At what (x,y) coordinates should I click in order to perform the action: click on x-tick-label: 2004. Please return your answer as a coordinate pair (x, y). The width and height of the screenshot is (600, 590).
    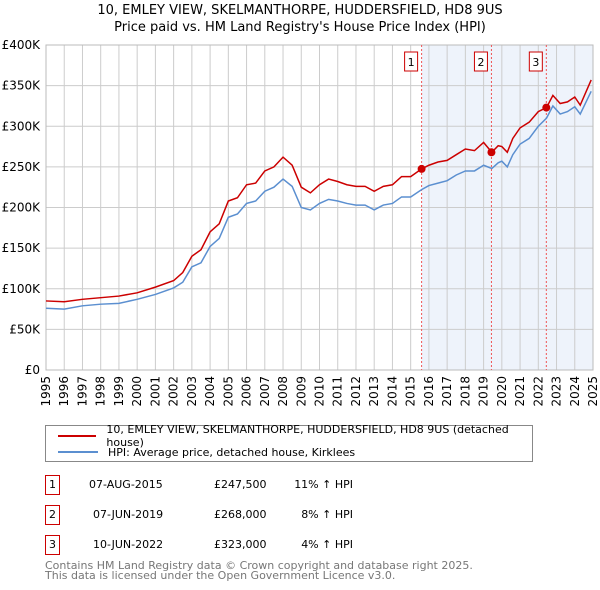
    Looking at the image, I should click on (210, 391).